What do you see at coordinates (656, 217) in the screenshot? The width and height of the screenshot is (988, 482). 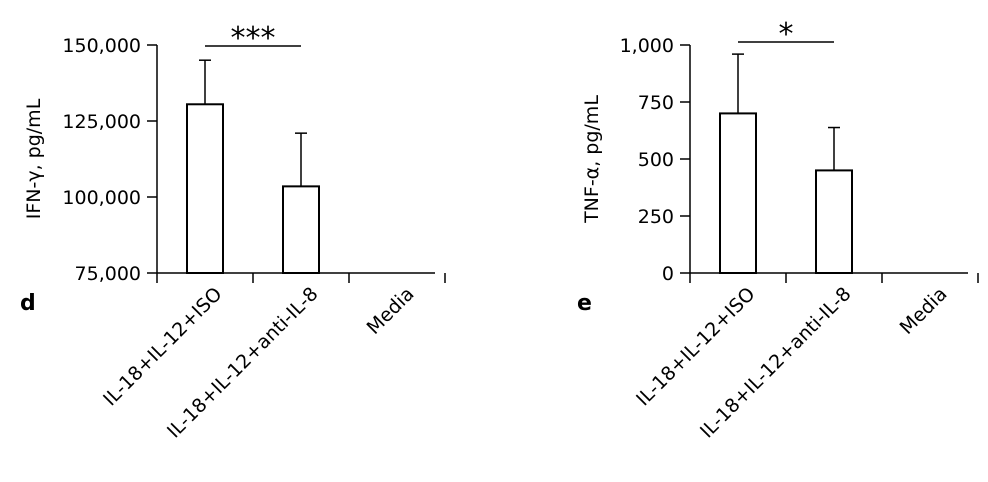 I see `y-tick-label: 250` at bounding box center [656, 217].